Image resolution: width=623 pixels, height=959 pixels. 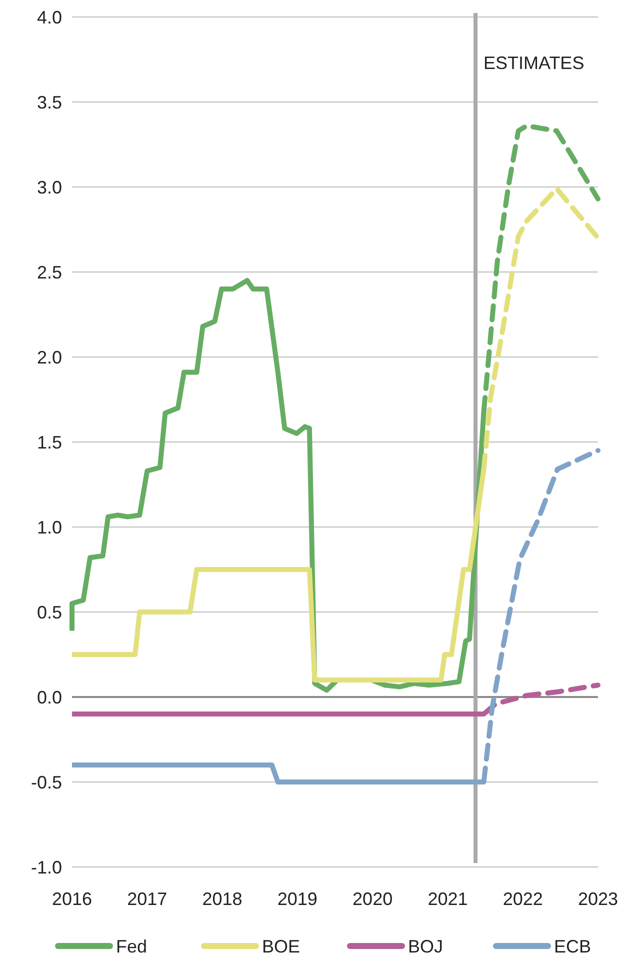 I want to click on y-tick-label: 4.0, so click(x=49, y=17).